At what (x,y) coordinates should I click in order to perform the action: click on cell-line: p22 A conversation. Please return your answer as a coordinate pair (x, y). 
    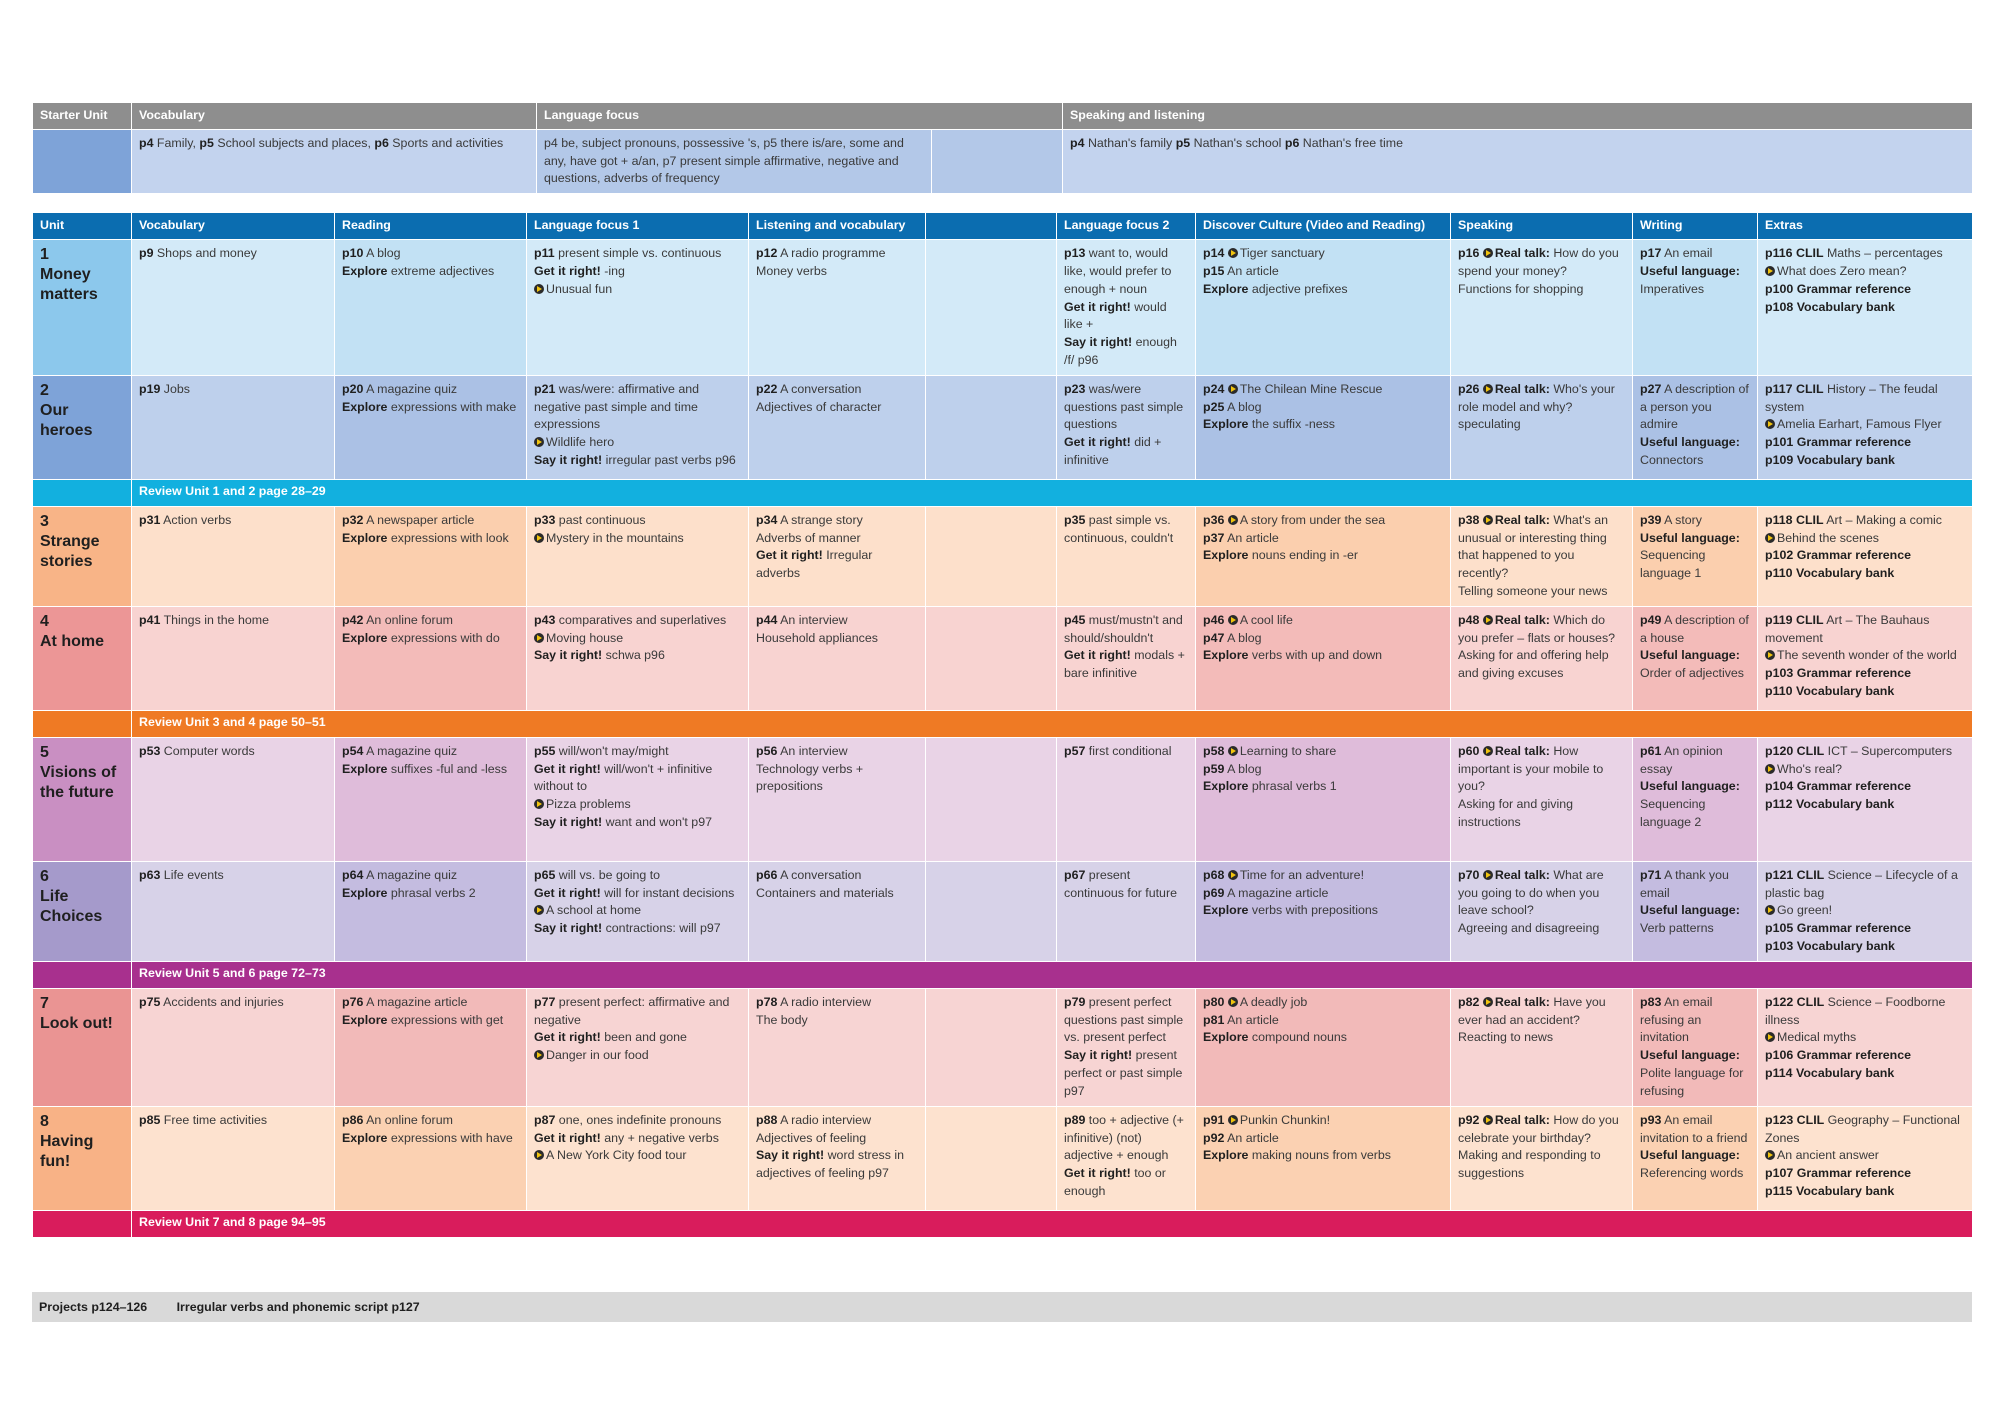
    Looking at the image, I should click on (809, 388).